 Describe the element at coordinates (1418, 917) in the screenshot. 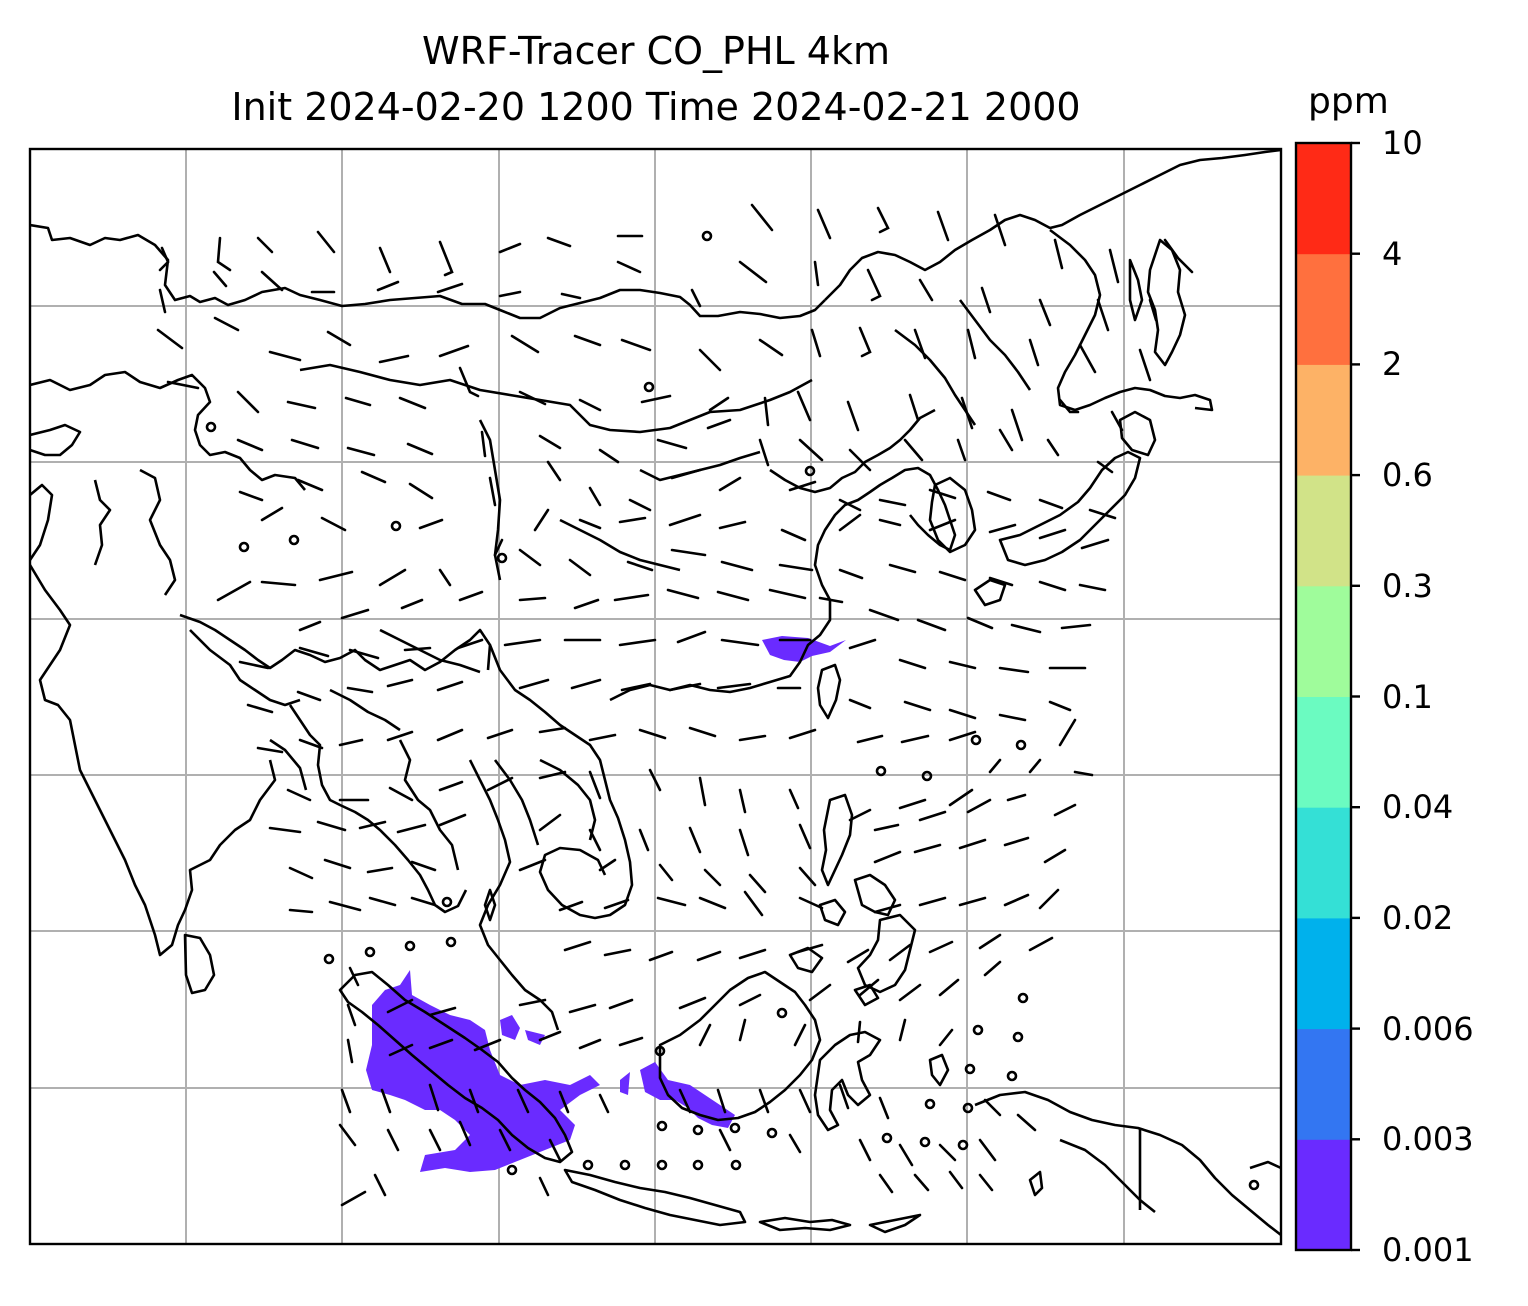

I see `colorbar-tick-label: 0.02` at that location.